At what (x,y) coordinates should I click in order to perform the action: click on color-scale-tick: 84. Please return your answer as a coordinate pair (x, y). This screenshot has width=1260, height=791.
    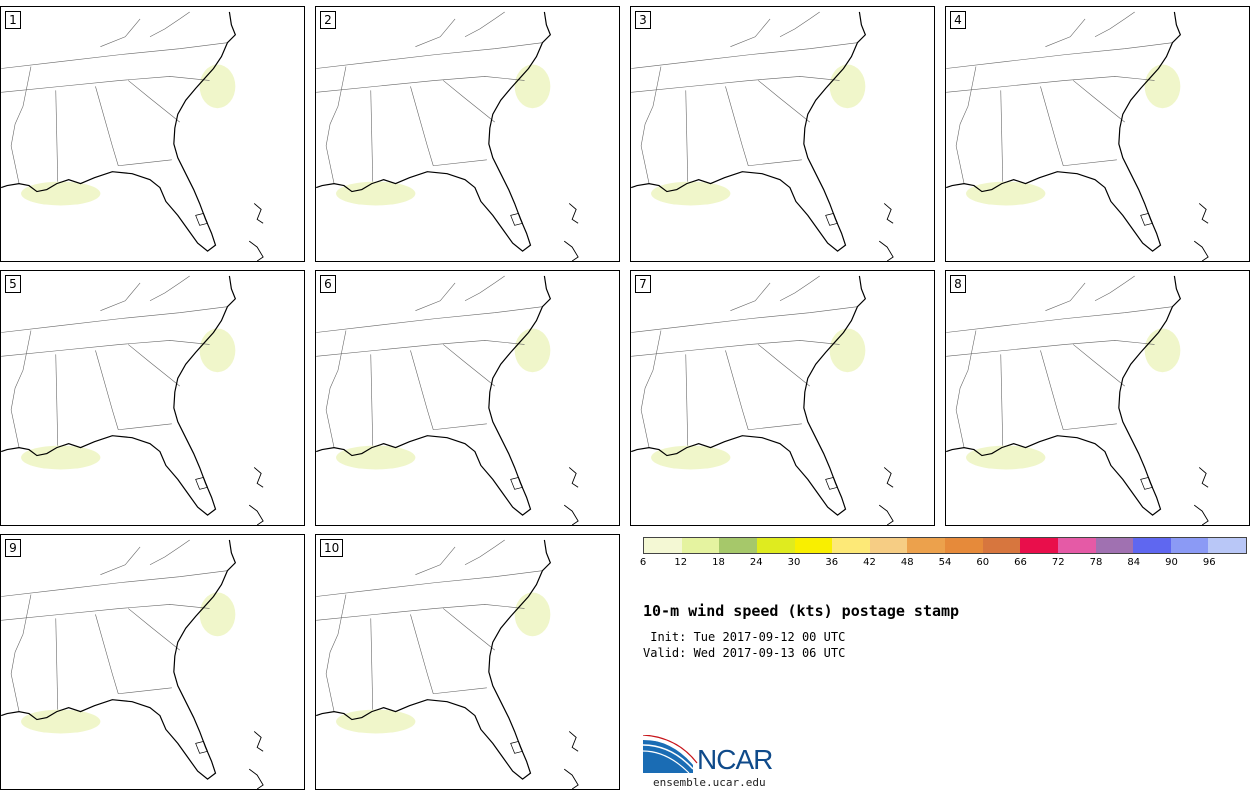
    Looking at the image, I should click on (1134, 562).